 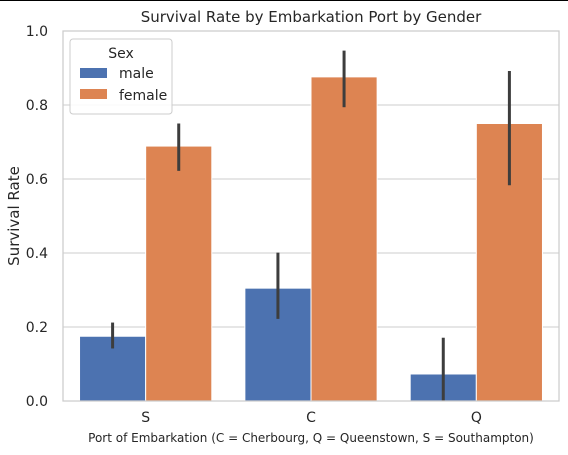 I want to click on y-tick-label: 0.0, so click(x=37, y=402).